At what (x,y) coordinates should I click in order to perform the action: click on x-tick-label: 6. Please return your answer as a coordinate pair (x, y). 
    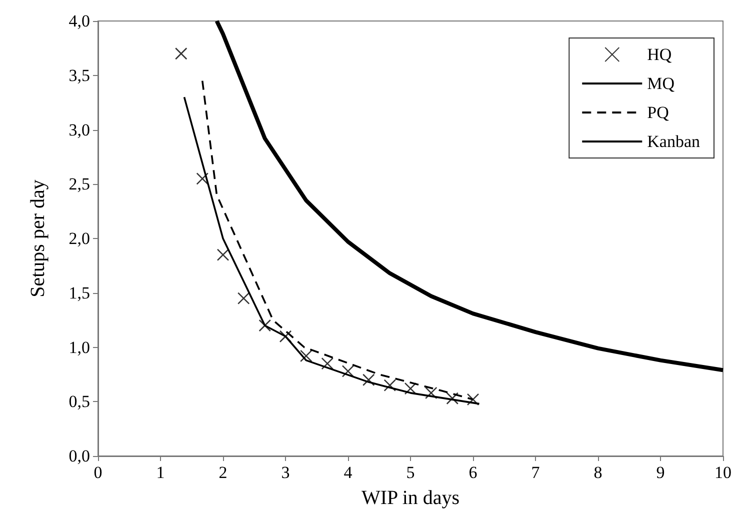
    Looking at the image, I should click on (473, 472).